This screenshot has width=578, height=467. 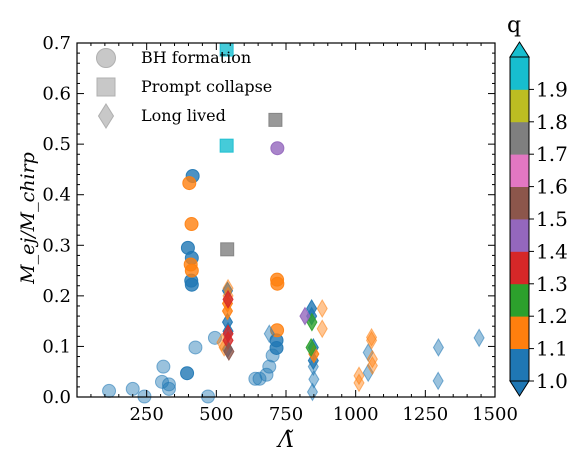 What do you see at coordinates (425, 414) in the screenshot?
I see `x-tick-label: 1250` at bounding box center [425, 414].